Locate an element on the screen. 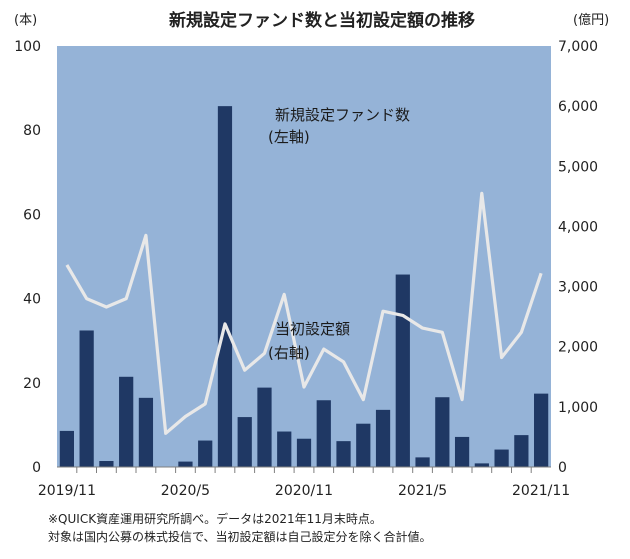  scope-note: 対象は国内公募の株式投信で、当初設定額は自己設定分を除く合計値。 is located at coordinates (240, 537).